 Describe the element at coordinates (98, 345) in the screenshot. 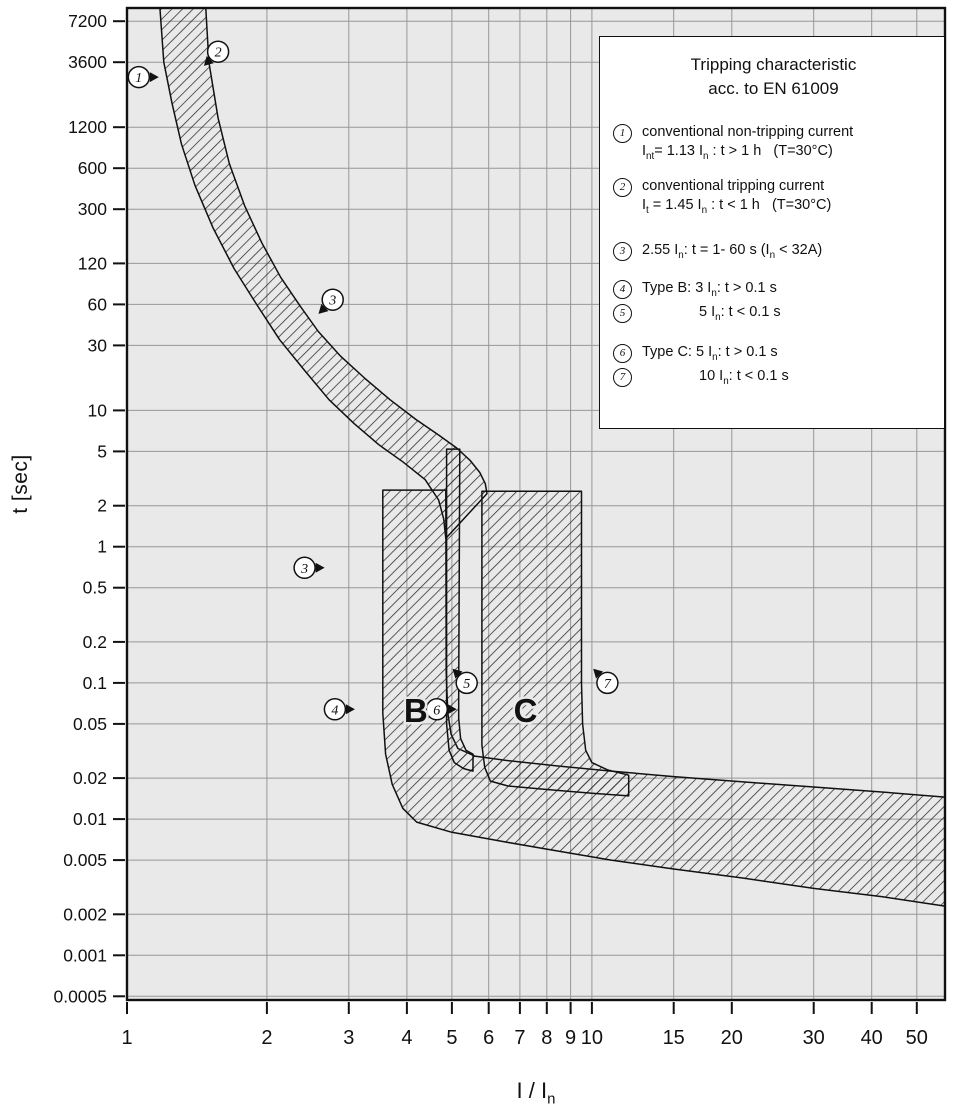

I see `y-tick-label: 30` at that location.